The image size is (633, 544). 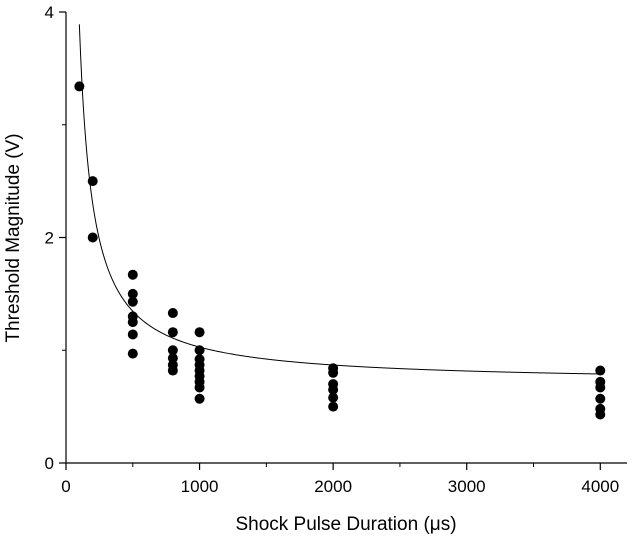 I want to click on y-ticks: 0 2 4, so click(x=55, y=238).